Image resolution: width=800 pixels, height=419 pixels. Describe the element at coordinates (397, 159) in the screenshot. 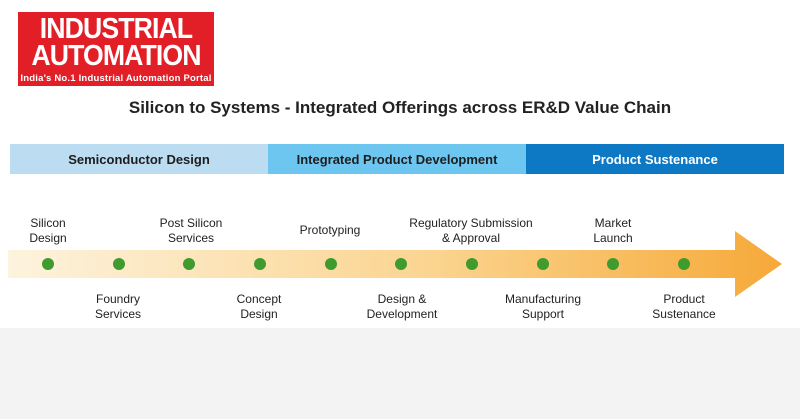

I see `phase-integrated-product-development: Integrated Product Development` at that location.